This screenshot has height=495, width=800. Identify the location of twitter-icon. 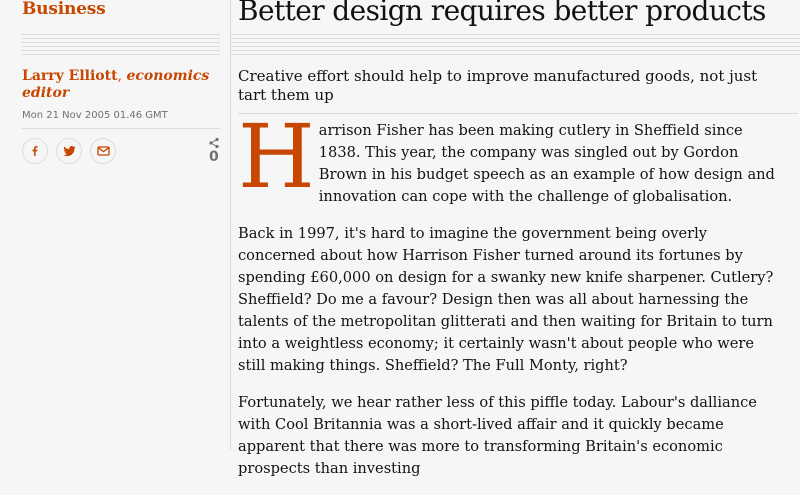
(69, 151).